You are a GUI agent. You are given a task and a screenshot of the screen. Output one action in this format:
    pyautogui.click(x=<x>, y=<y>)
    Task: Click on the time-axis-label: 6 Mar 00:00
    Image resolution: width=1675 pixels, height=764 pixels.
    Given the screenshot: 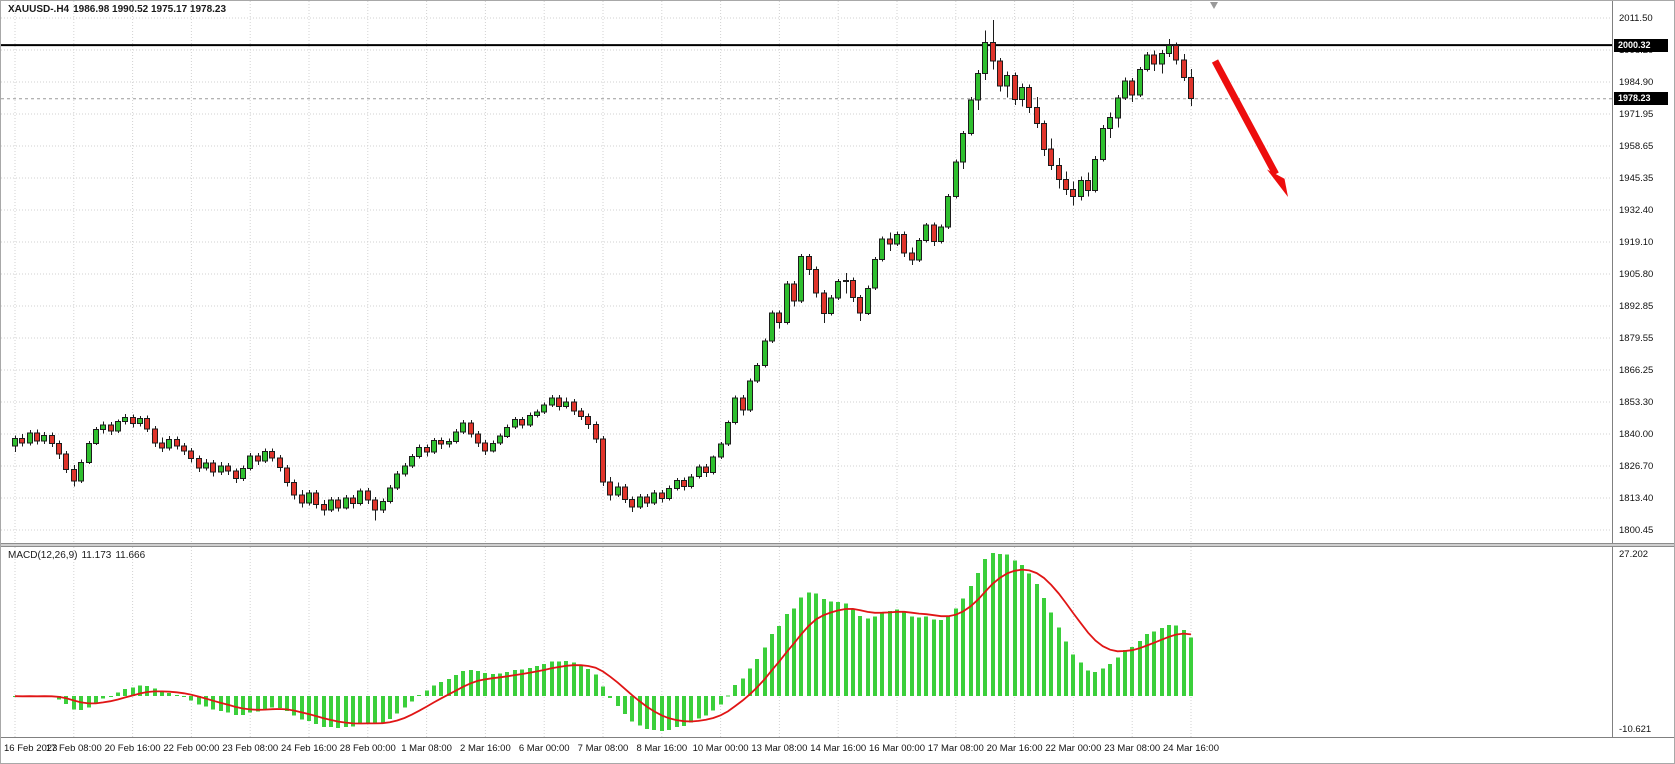 What is the action you would take?
    pyautogui.click(x=544, y=748)
    